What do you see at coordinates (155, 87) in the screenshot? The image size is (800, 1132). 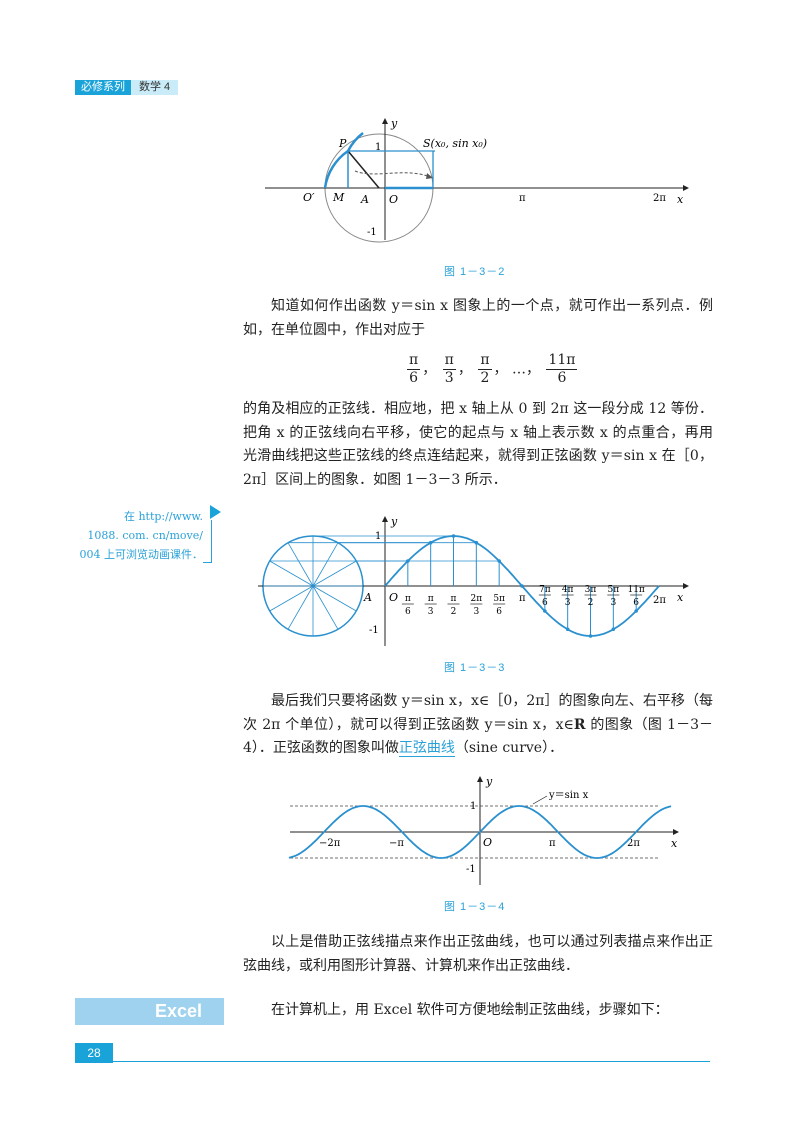 I see `subject-label: 数学 4` at bounding box center [155, 87].